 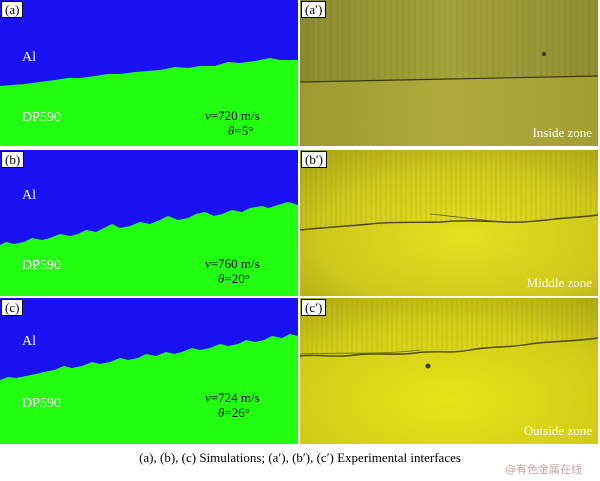 What do you see at coordinates (559, 282) in the screenshot?
I see `zone-label: Middle zone` at bounding box center [559, 282].